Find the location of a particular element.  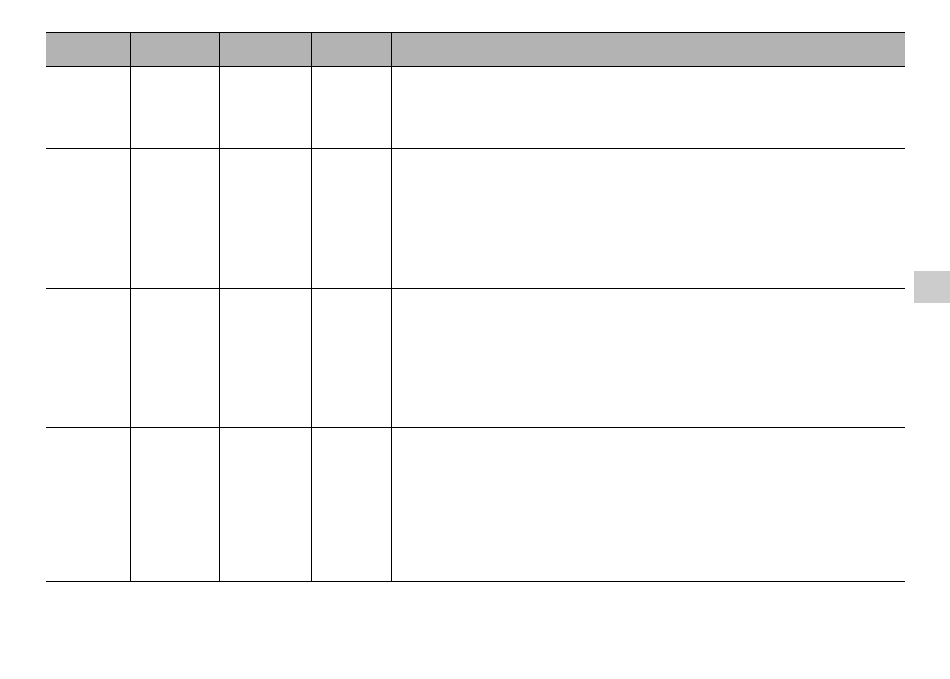

table-row is located at coordinates (475, 108).